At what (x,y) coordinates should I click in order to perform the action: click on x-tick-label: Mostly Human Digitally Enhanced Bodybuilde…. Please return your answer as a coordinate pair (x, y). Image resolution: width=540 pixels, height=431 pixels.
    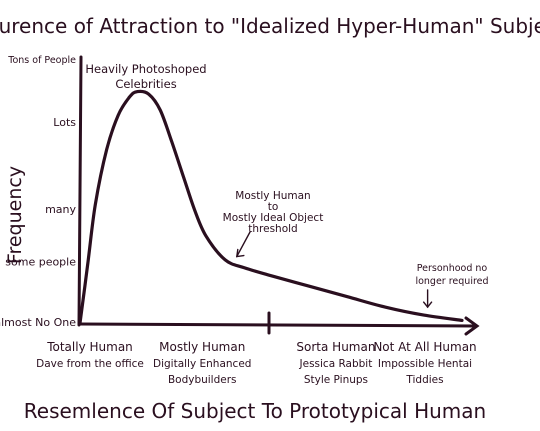
    Looking at the image, I should click on (202, 363).